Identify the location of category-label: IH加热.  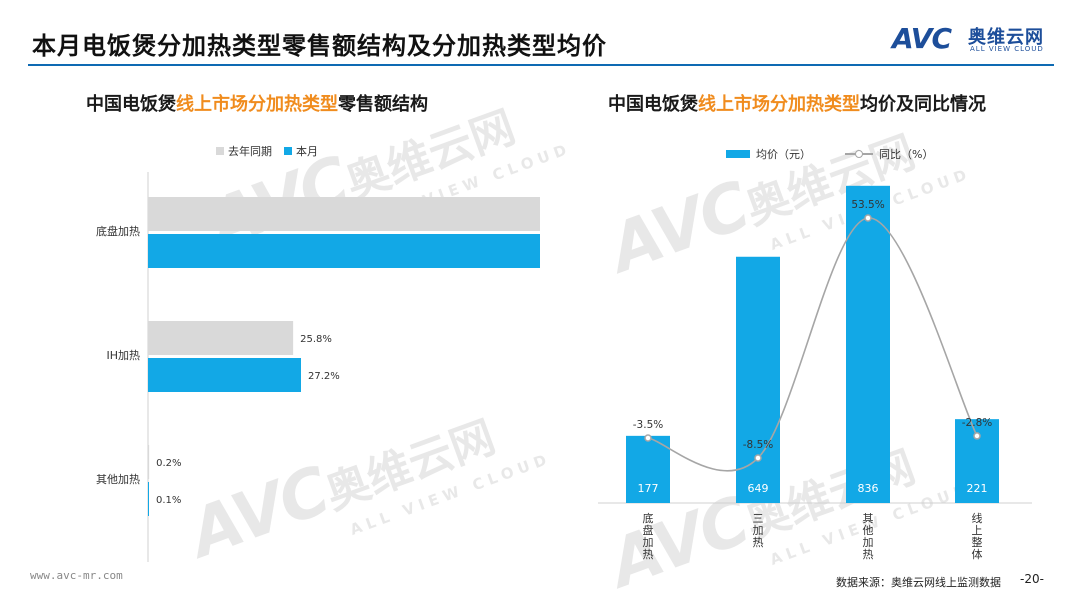
(123, 355).